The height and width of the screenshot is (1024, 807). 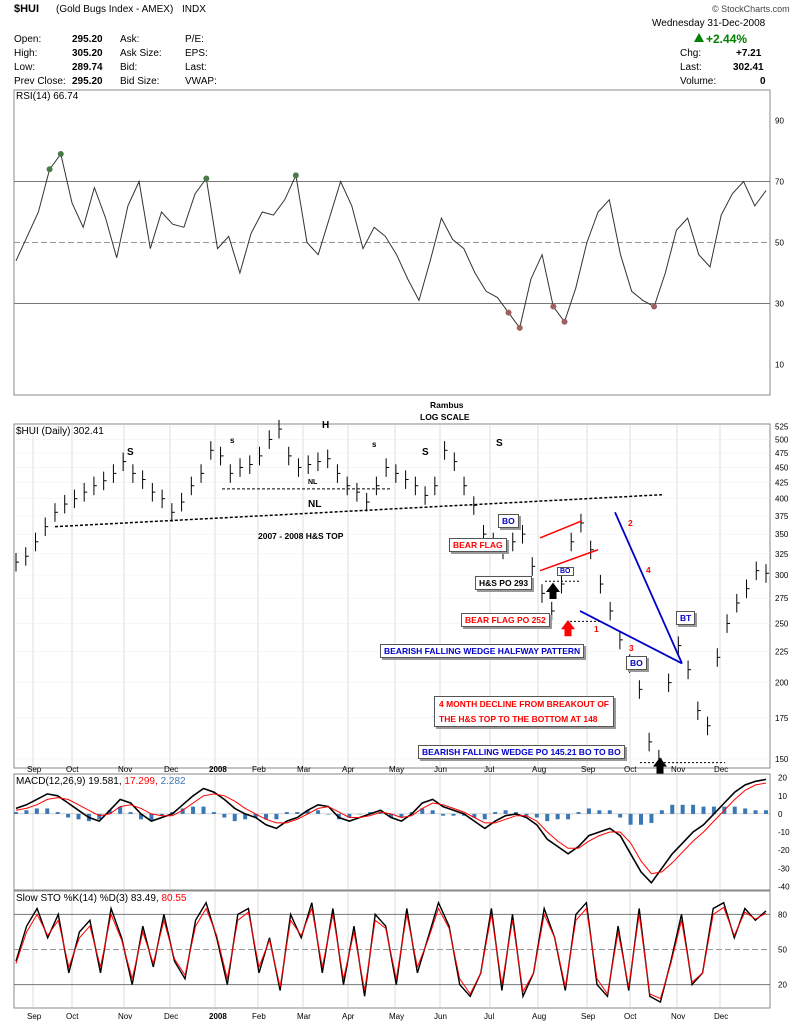 What do you see at coordinates (26, 53) in the screenshot?
I see `high-label: High:` at bounding box center [26, 53].